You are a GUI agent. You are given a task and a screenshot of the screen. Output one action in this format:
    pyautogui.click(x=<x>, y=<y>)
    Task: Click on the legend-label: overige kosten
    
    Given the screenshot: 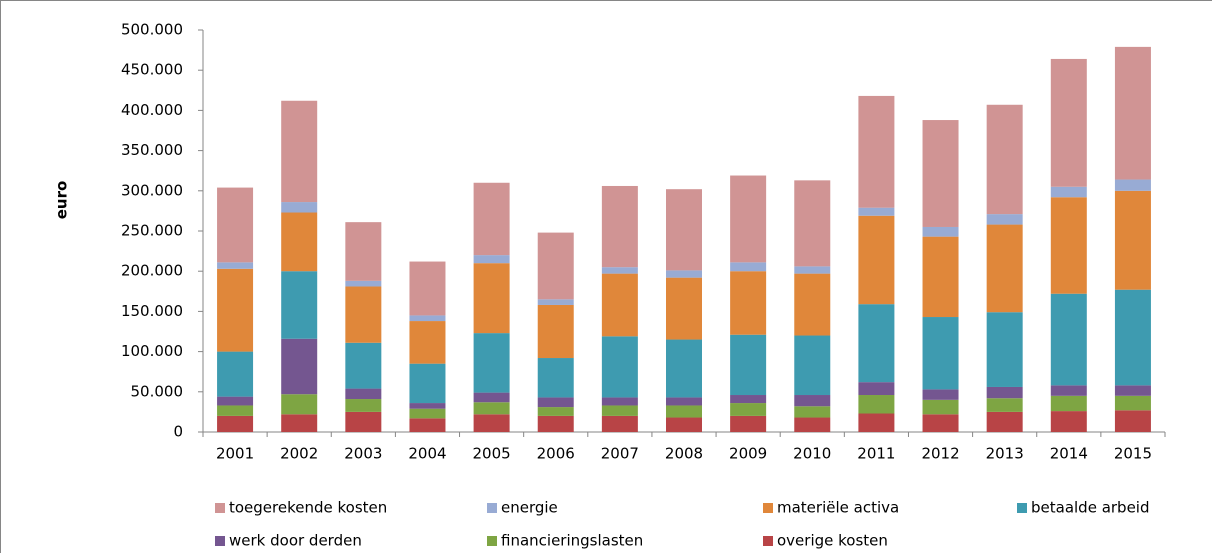 What is the action you would take?
    pyautogui.click(x=832, y=541)
    